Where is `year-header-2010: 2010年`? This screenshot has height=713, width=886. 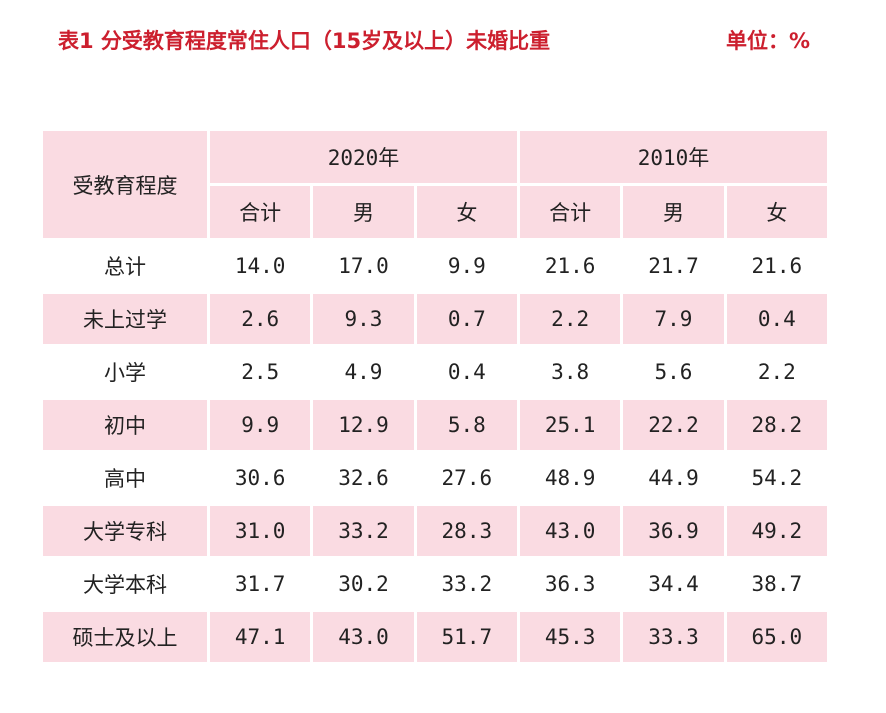 year-header-2010: 2010年 is located at coordinates (673, 157).